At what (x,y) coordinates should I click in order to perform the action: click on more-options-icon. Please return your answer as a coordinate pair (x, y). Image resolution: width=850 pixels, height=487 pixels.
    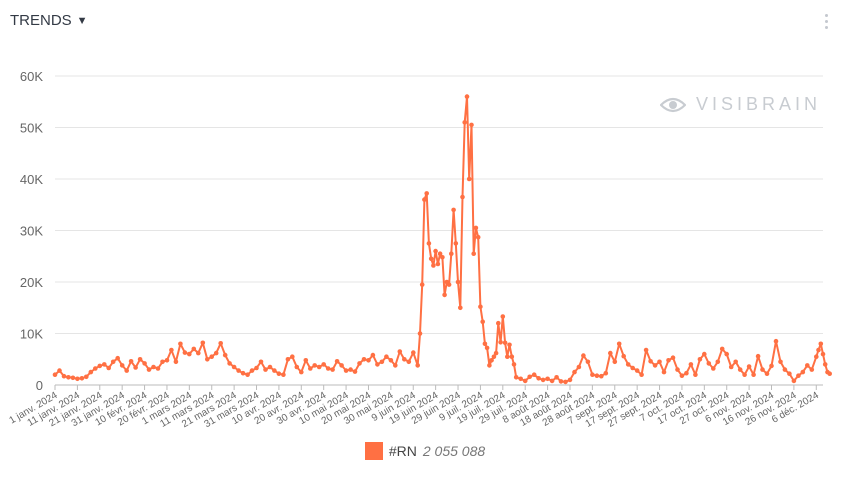
    Looking at the image, I should click on (826, 21).